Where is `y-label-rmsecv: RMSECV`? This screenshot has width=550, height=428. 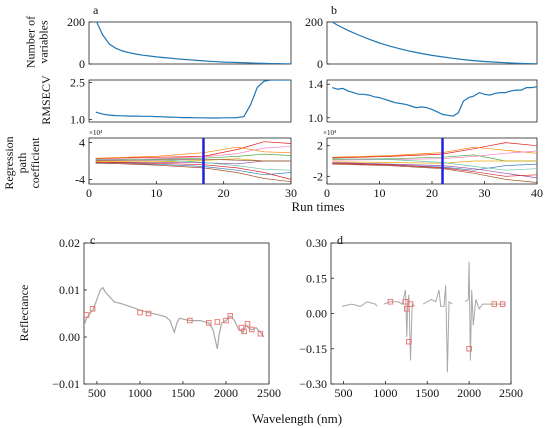 y-label-rmsecv: RMSECV is located at coordinates (46, 100).